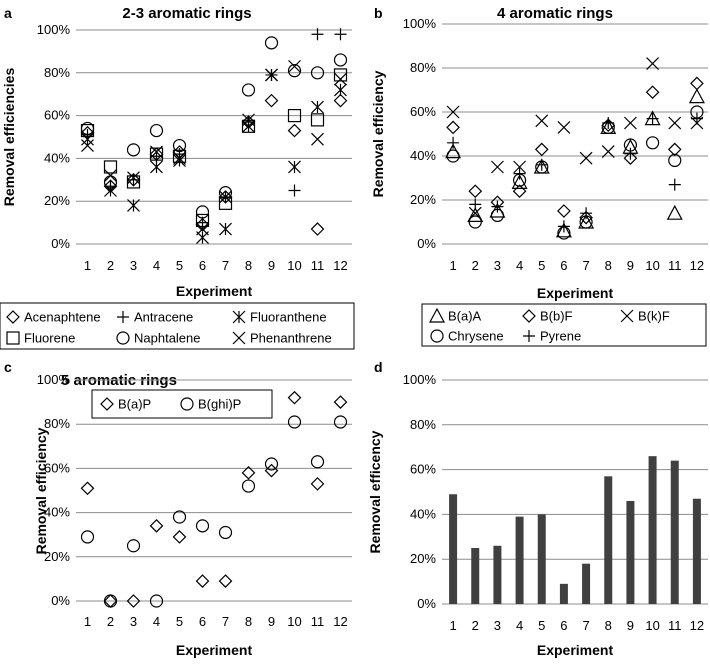 This screenshot has height=664, width=710. Describe the element at coordinates (60, 600) in the screenshot. I see `y-tick-label: 0%` at that location.